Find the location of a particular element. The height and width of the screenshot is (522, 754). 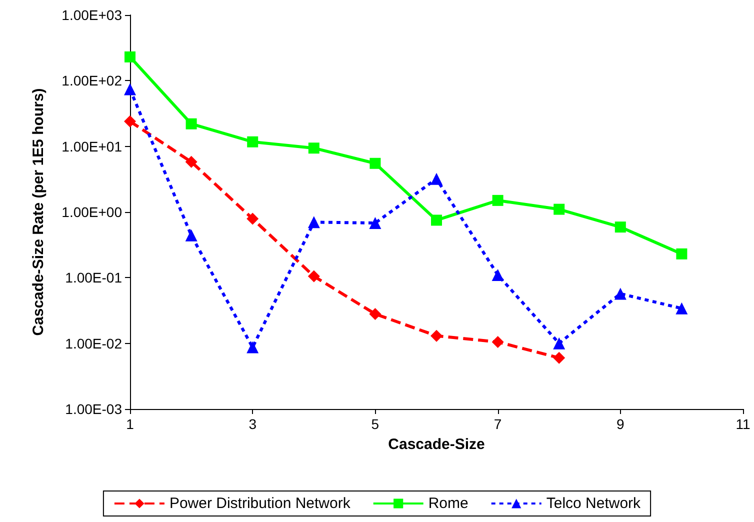

y-tick-label: 1.00E-03 is located at coordinates (93, 409).